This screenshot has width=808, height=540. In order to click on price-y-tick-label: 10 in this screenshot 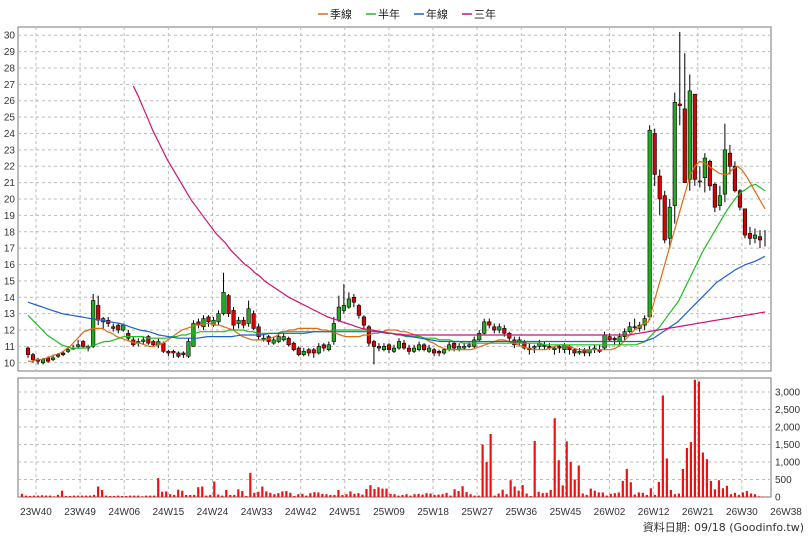, I will do `click(10, 363)`.